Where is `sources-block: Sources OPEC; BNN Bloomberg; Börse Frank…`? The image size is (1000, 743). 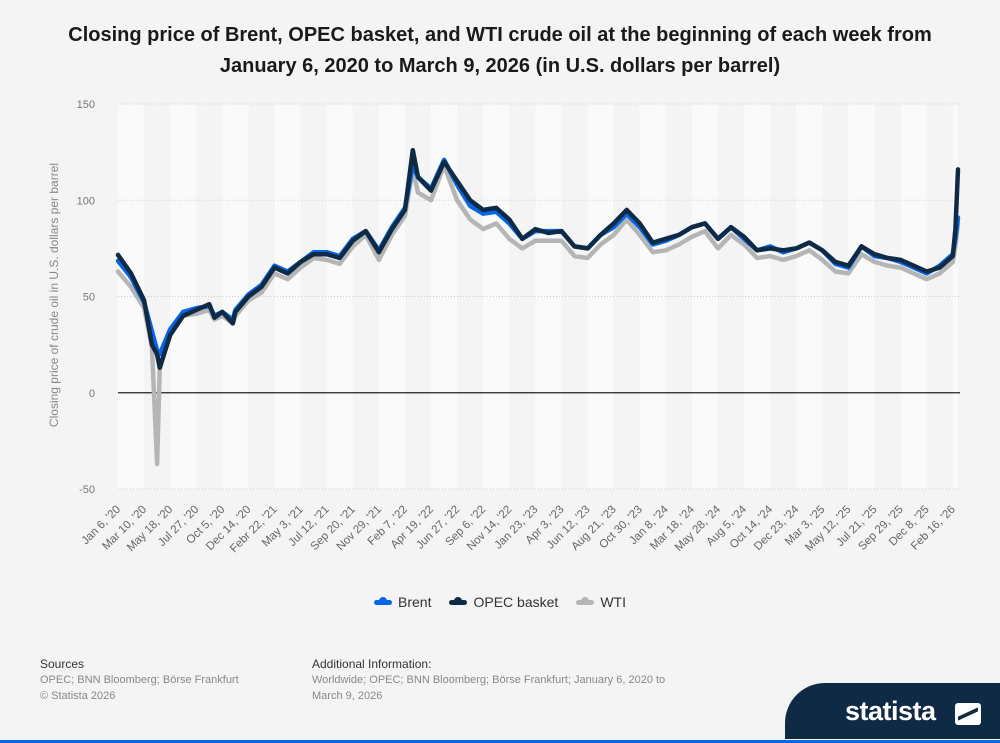
sources-block: Sources OPEC; BNN Bloomberg; Börse Frank… is located at coordinates (139, 680).